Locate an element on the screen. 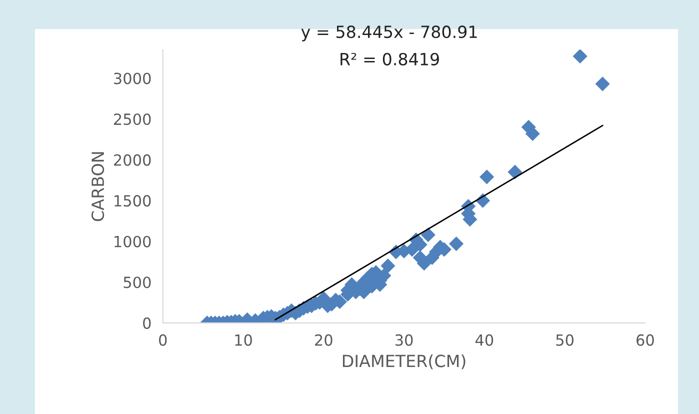  y-axis-title: CARBON is located at coordinates (97, 187).